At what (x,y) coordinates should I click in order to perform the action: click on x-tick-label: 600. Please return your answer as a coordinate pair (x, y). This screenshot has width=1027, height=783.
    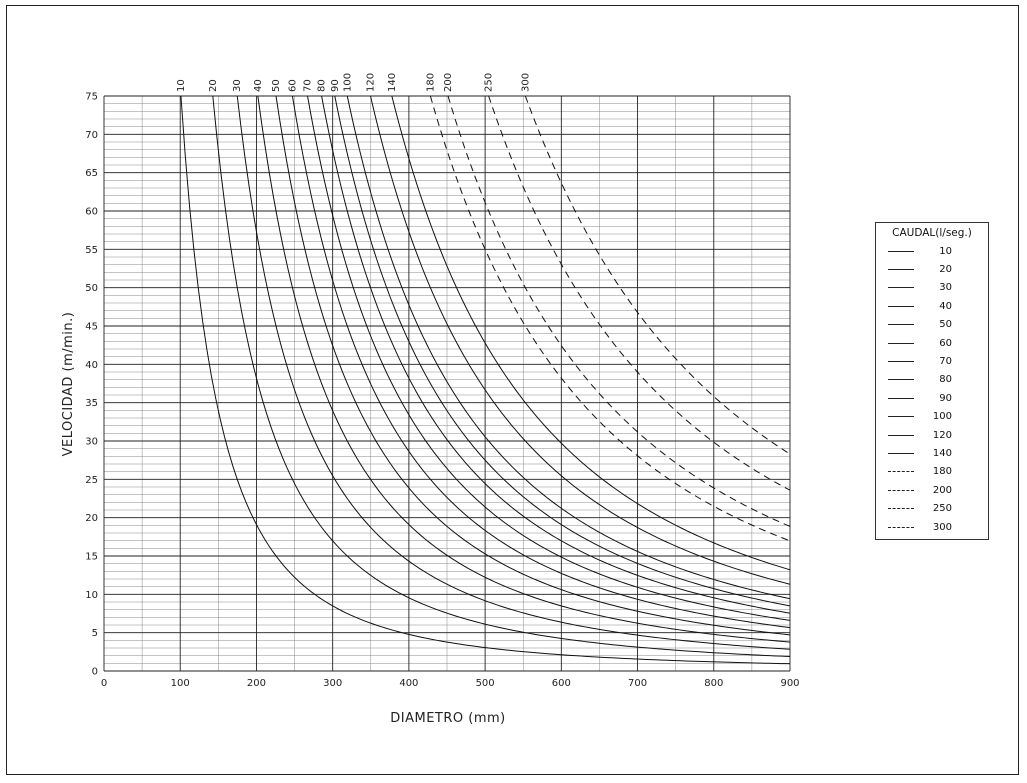
    Looking at the image, I should click on (561, 683).